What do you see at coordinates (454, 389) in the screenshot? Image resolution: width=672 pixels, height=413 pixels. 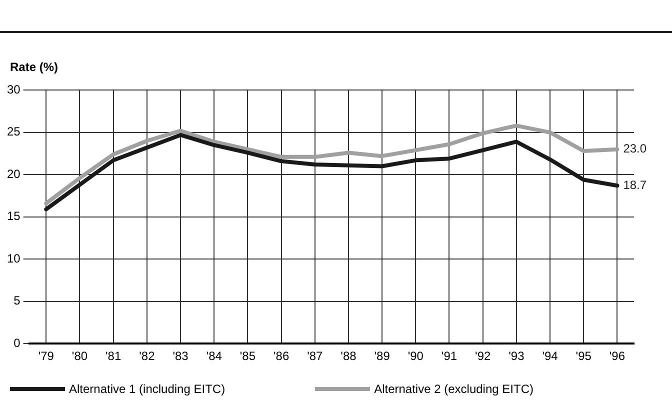 I see `legend-label: Alternative 2 (excluding EITC)` at bounding box center [454, 389].